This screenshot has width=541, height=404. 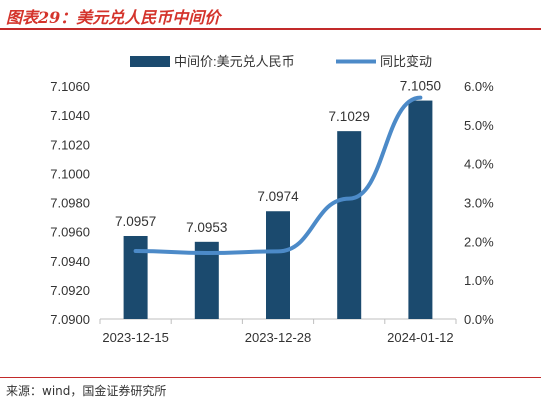 What do you see at coordinates (278, 196) in the screenshot?
I see `bar-data-label: 7.0974` at bounding box center [278, 196].